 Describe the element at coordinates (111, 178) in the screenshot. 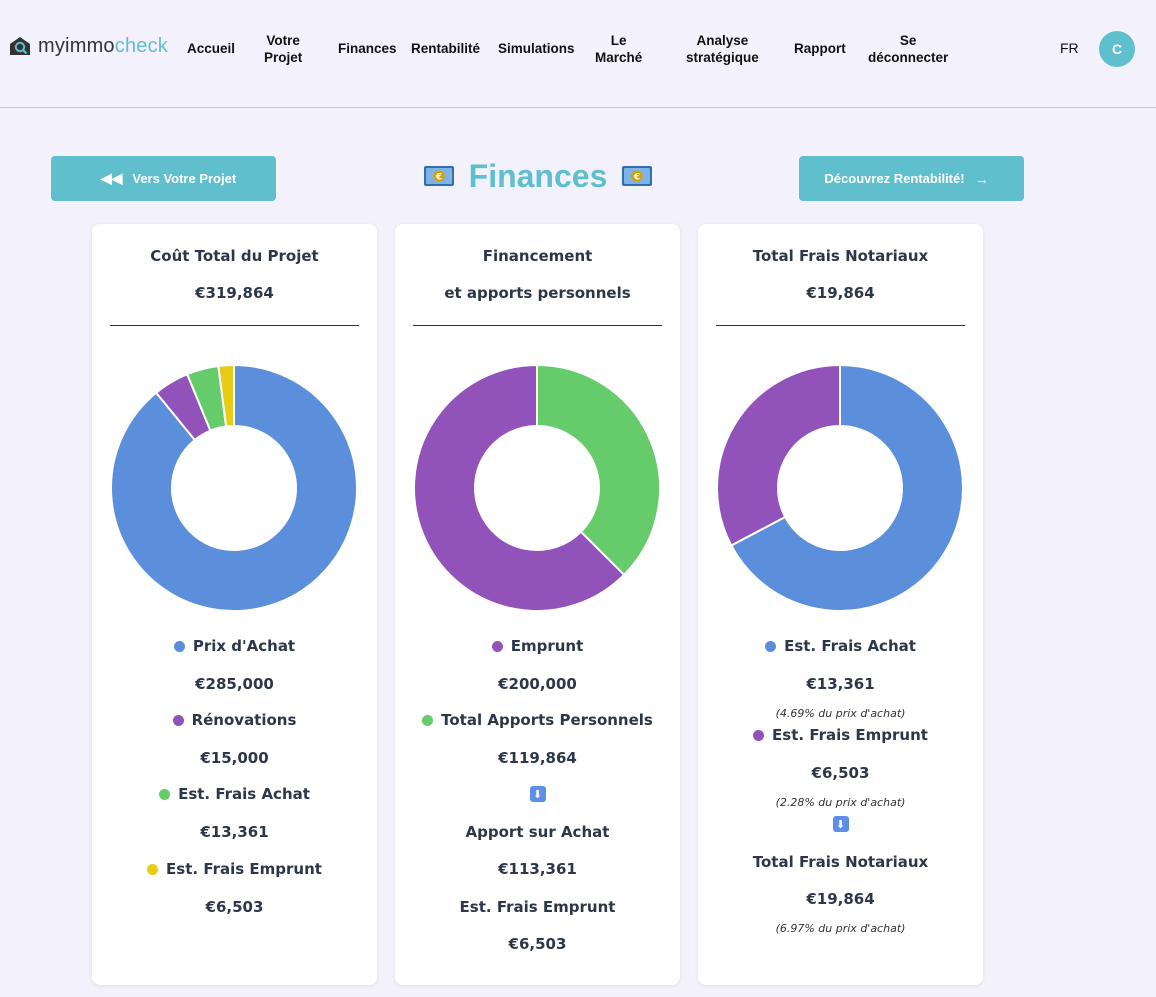

I see `double-arrow-left-icon: ◀◀` at that location.